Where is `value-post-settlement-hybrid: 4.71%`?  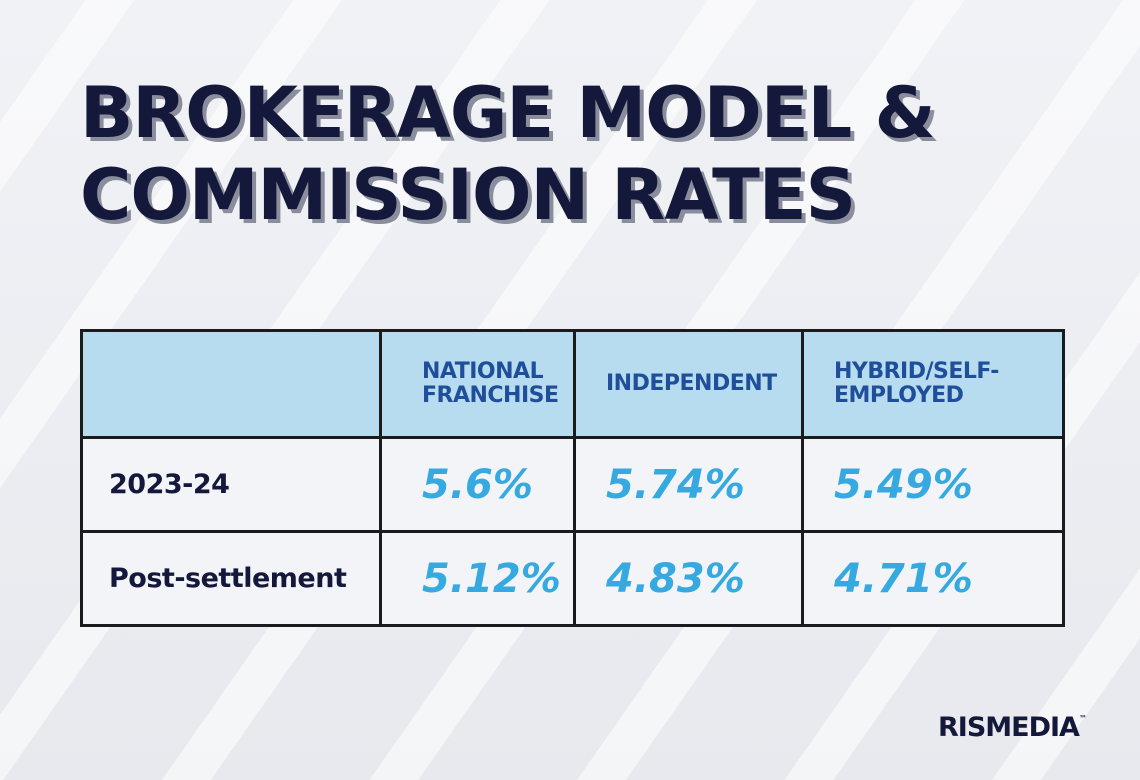 value-post-settlement-hybrid: 4.71% is located at coordinates (933, 578).